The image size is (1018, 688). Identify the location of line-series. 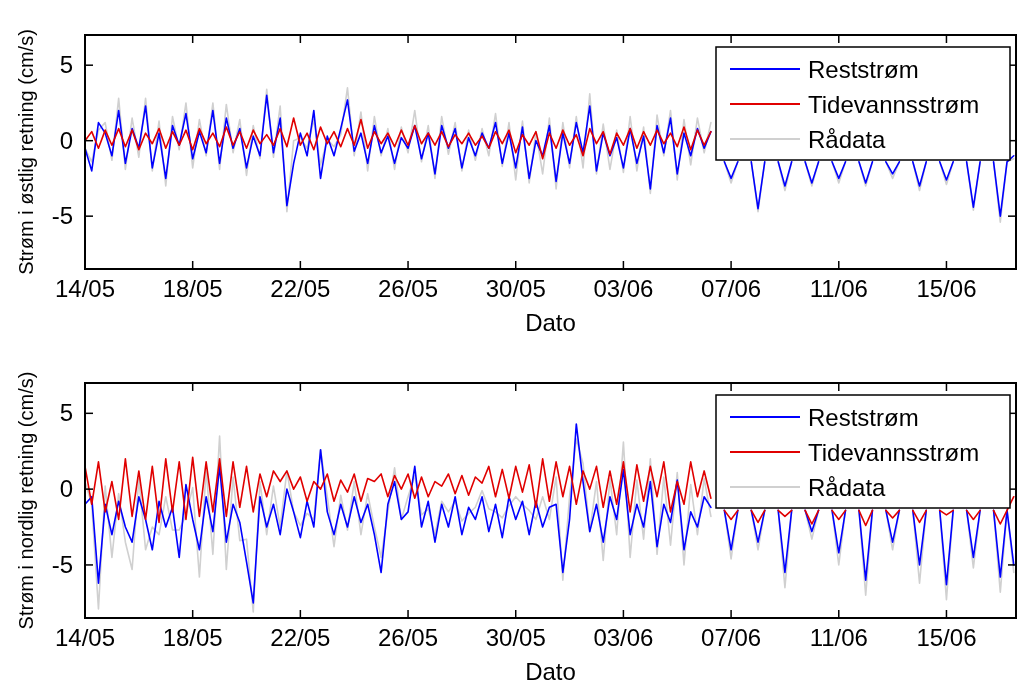
(398, 138).